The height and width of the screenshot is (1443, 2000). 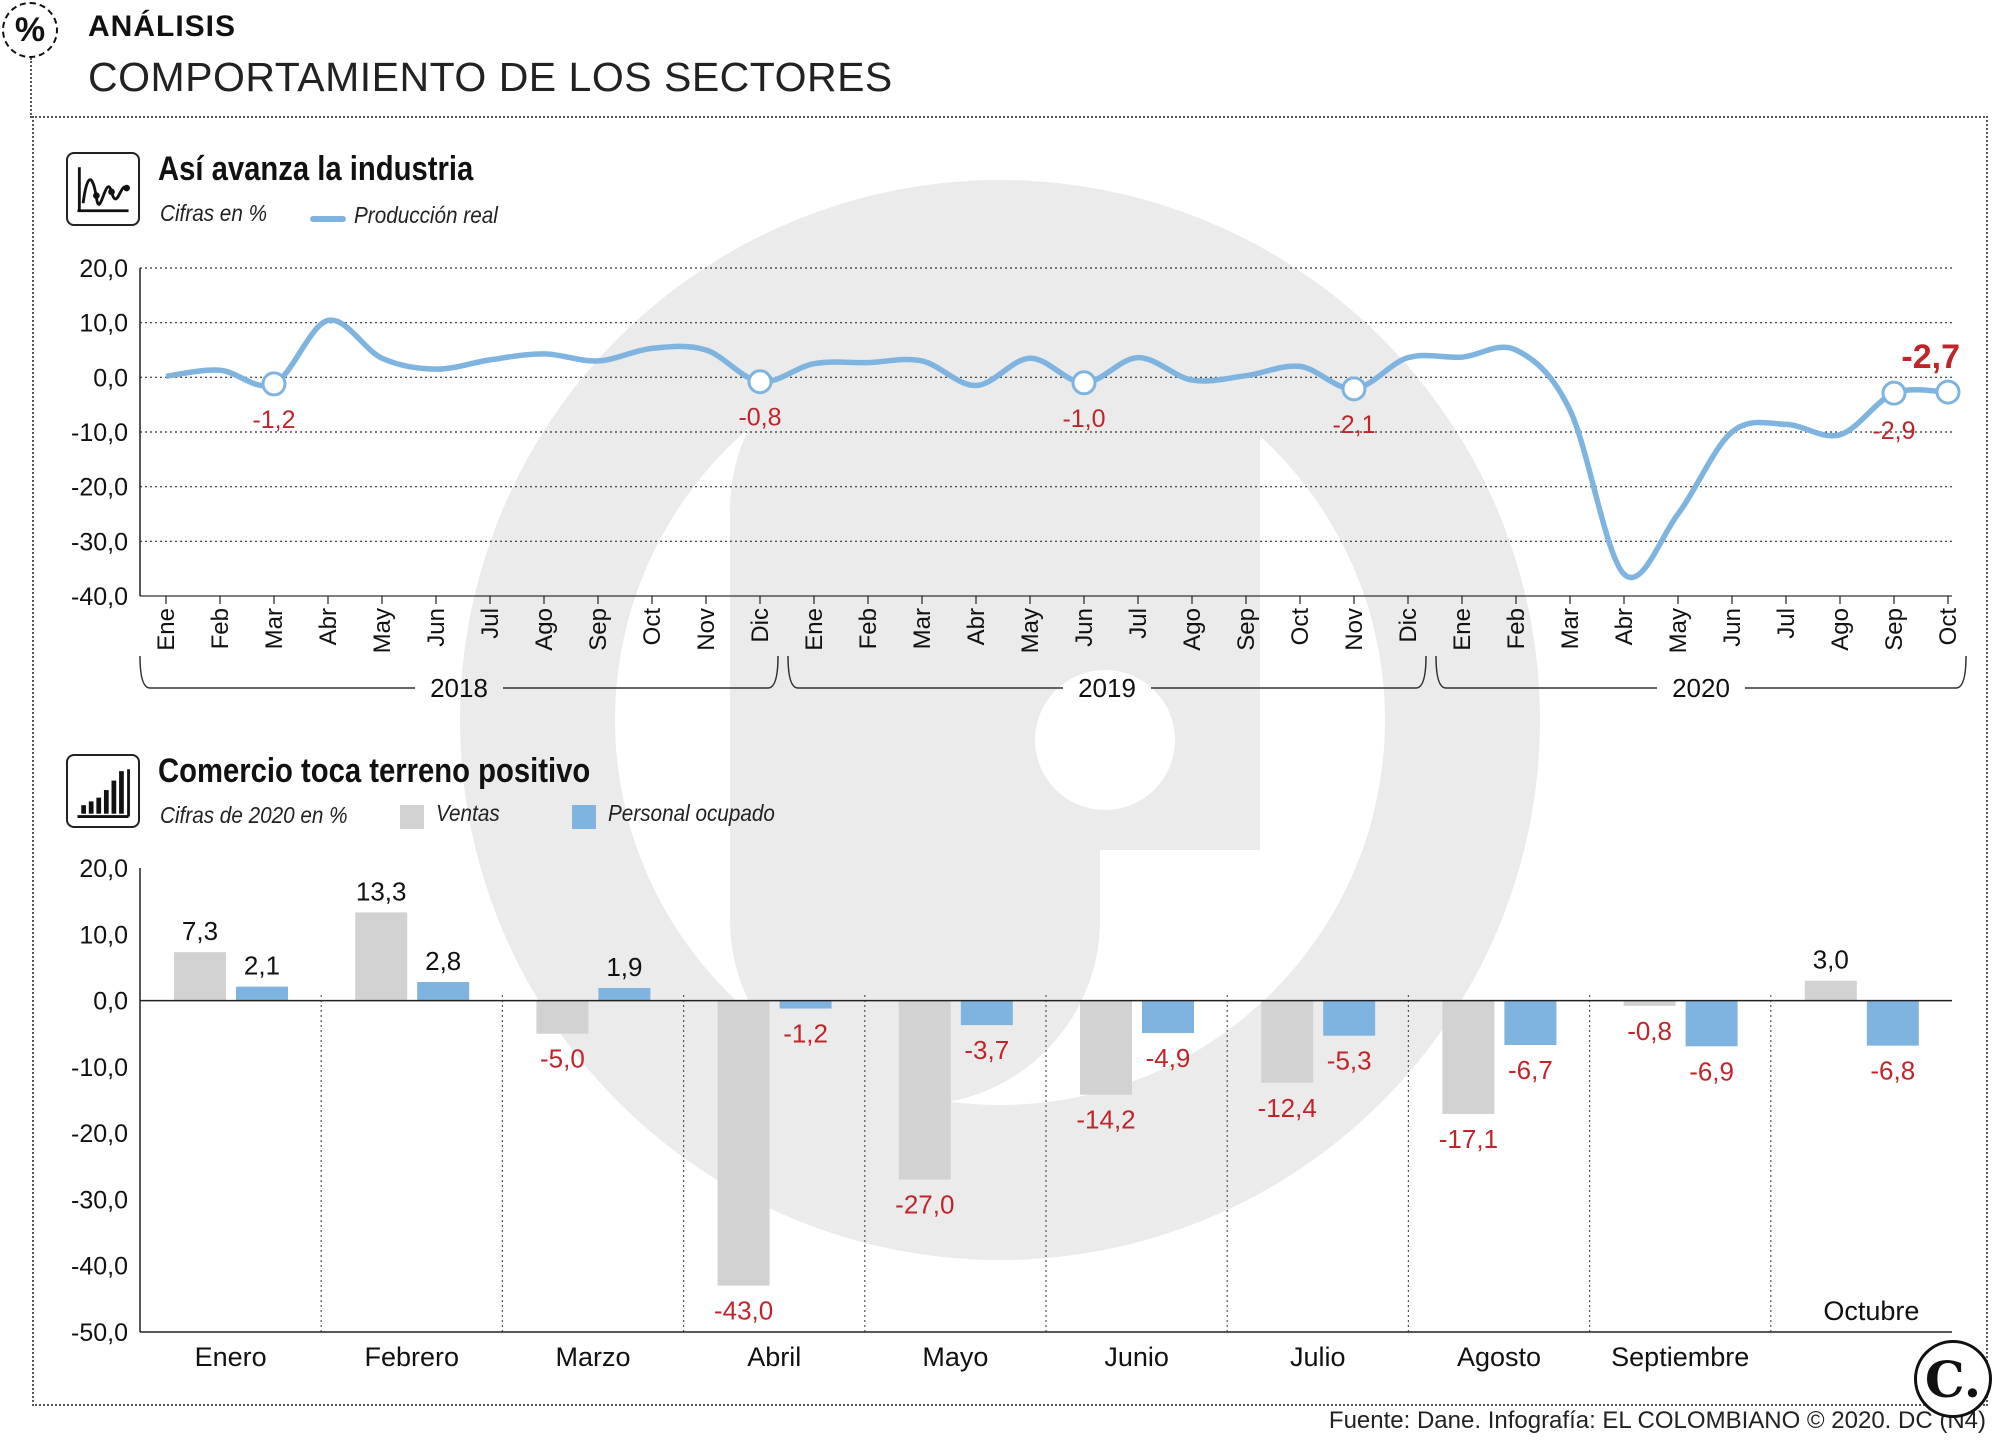 I want to click on category-label: Junio, so click(x=1136, y=1357).